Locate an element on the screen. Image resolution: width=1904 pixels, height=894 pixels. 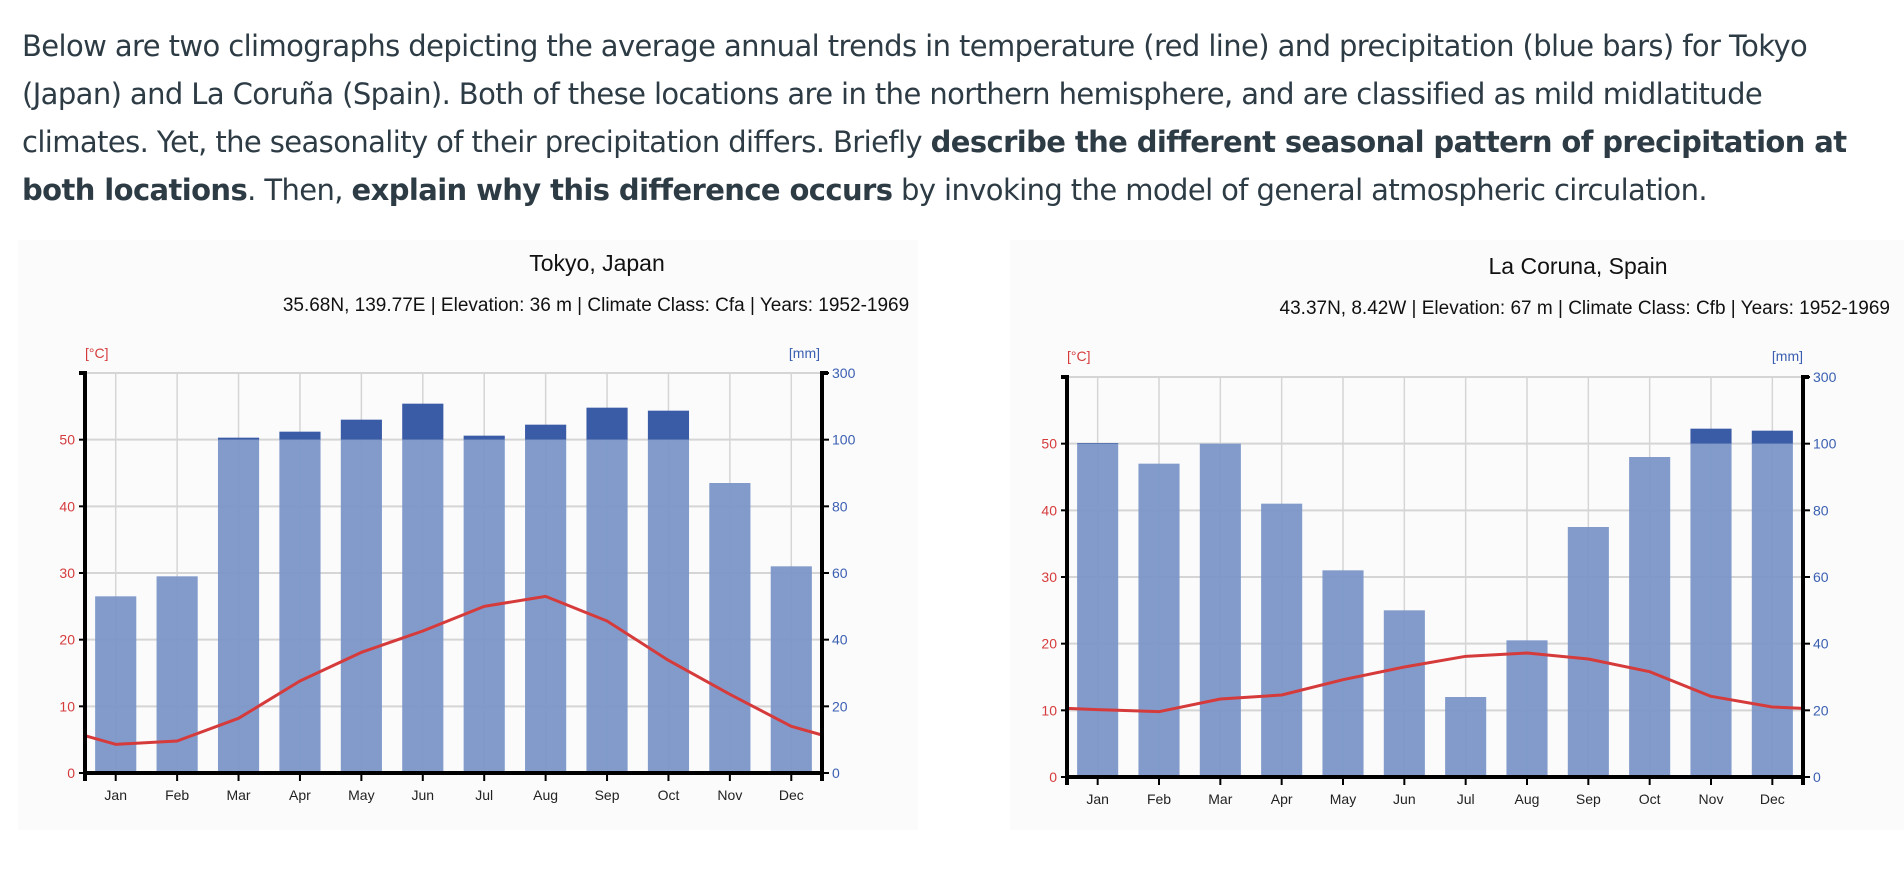
chart-title: La Coruna, Spain is located at coordinates (1577, 266).